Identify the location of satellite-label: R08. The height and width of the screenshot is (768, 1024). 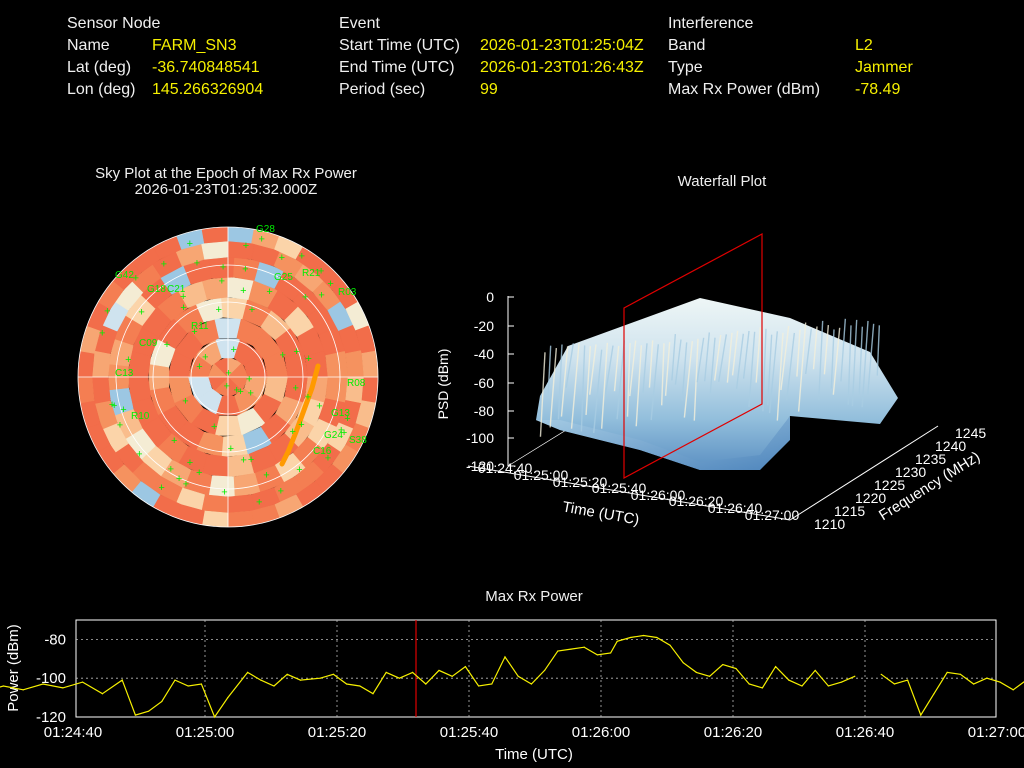
(356, 383).